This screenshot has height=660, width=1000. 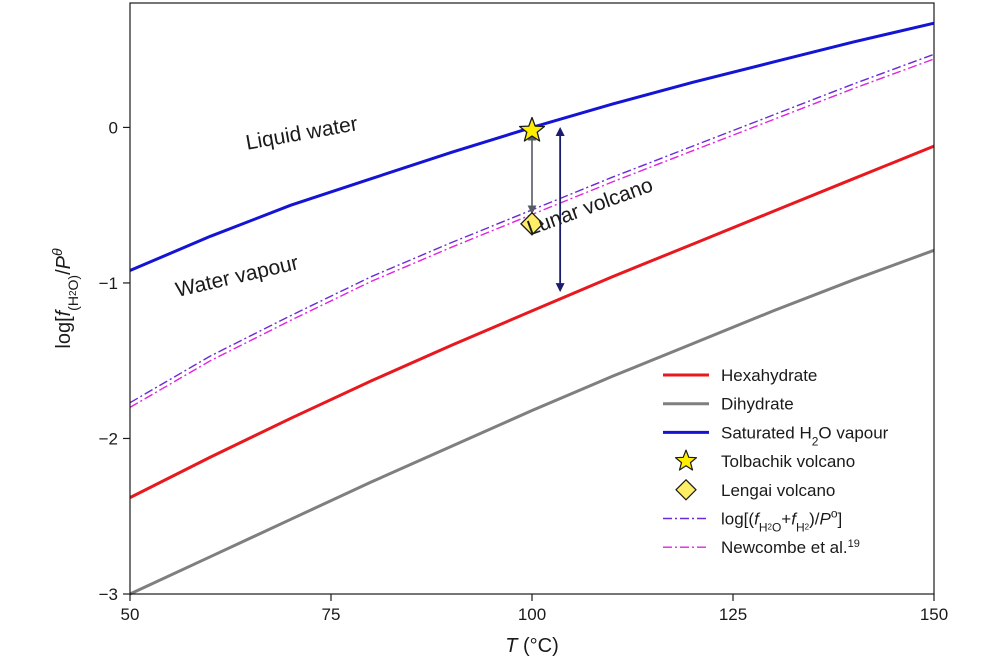 What do you see at coordinates (414, 207) in the screenshot?
I see `annotation-layer: Liquid water Water vapour Lunar volcano` at bounding box center [414, 207].